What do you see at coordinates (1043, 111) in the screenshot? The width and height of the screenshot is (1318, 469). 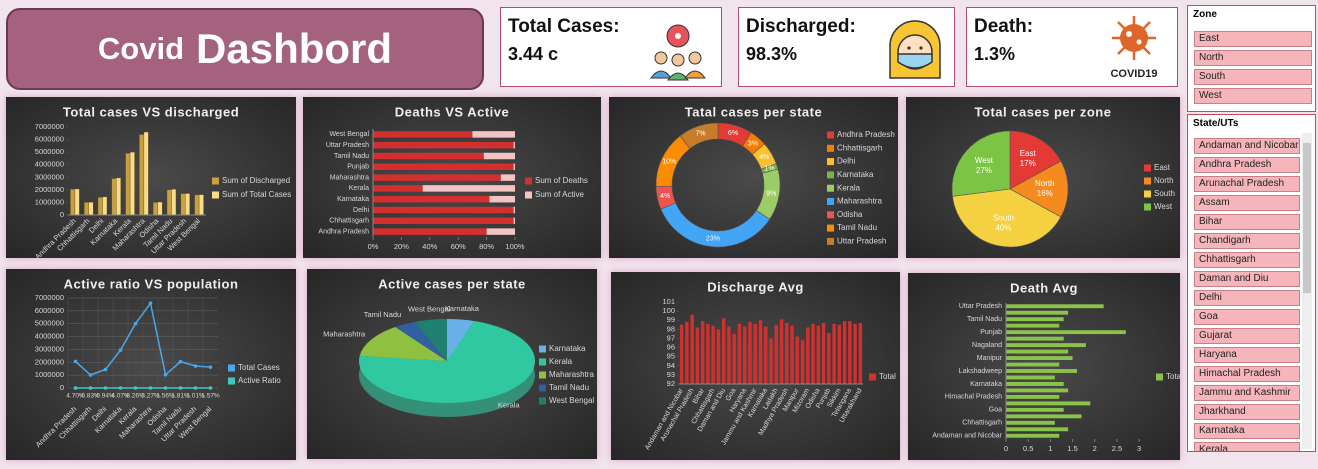 I see `chart-title: Total cases per zone` at bounding box center [1043, 111].